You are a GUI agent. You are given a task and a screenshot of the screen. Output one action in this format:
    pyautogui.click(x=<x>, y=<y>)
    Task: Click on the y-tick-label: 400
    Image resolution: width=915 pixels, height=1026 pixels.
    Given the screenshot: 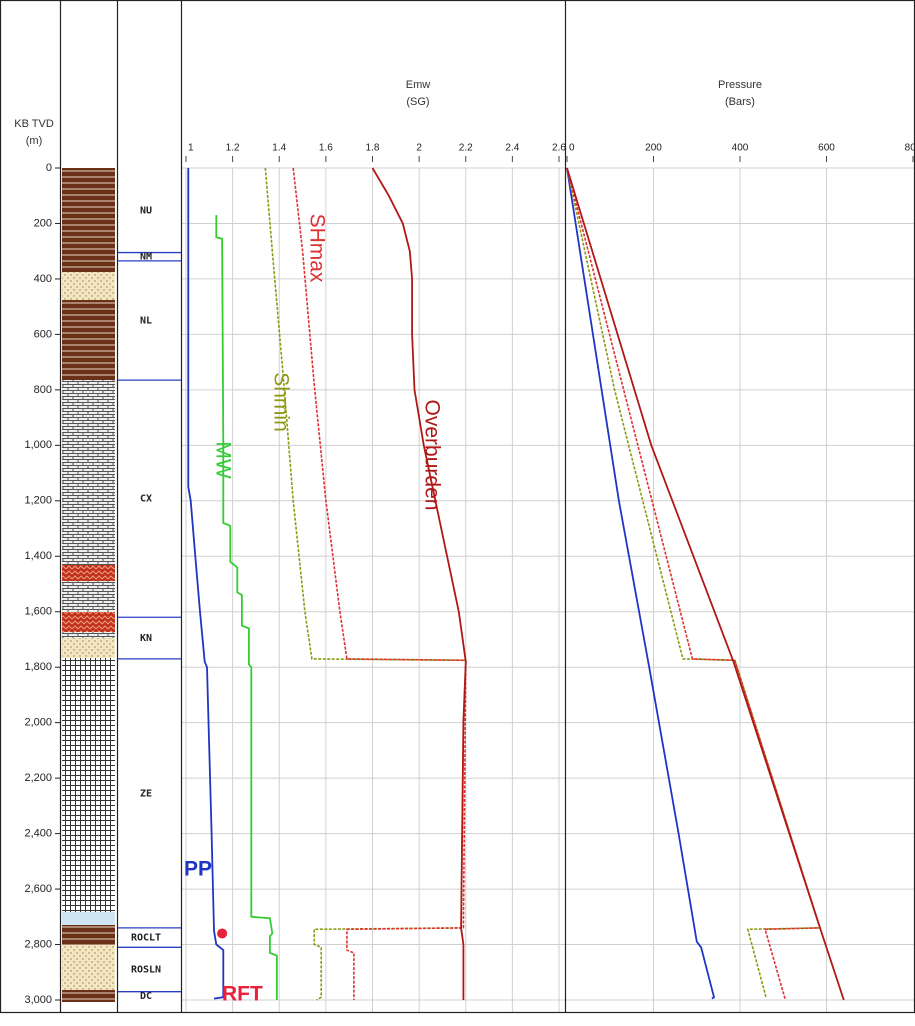 What is the action you would take?
    pyautogui.click(x=43, y=279)
    